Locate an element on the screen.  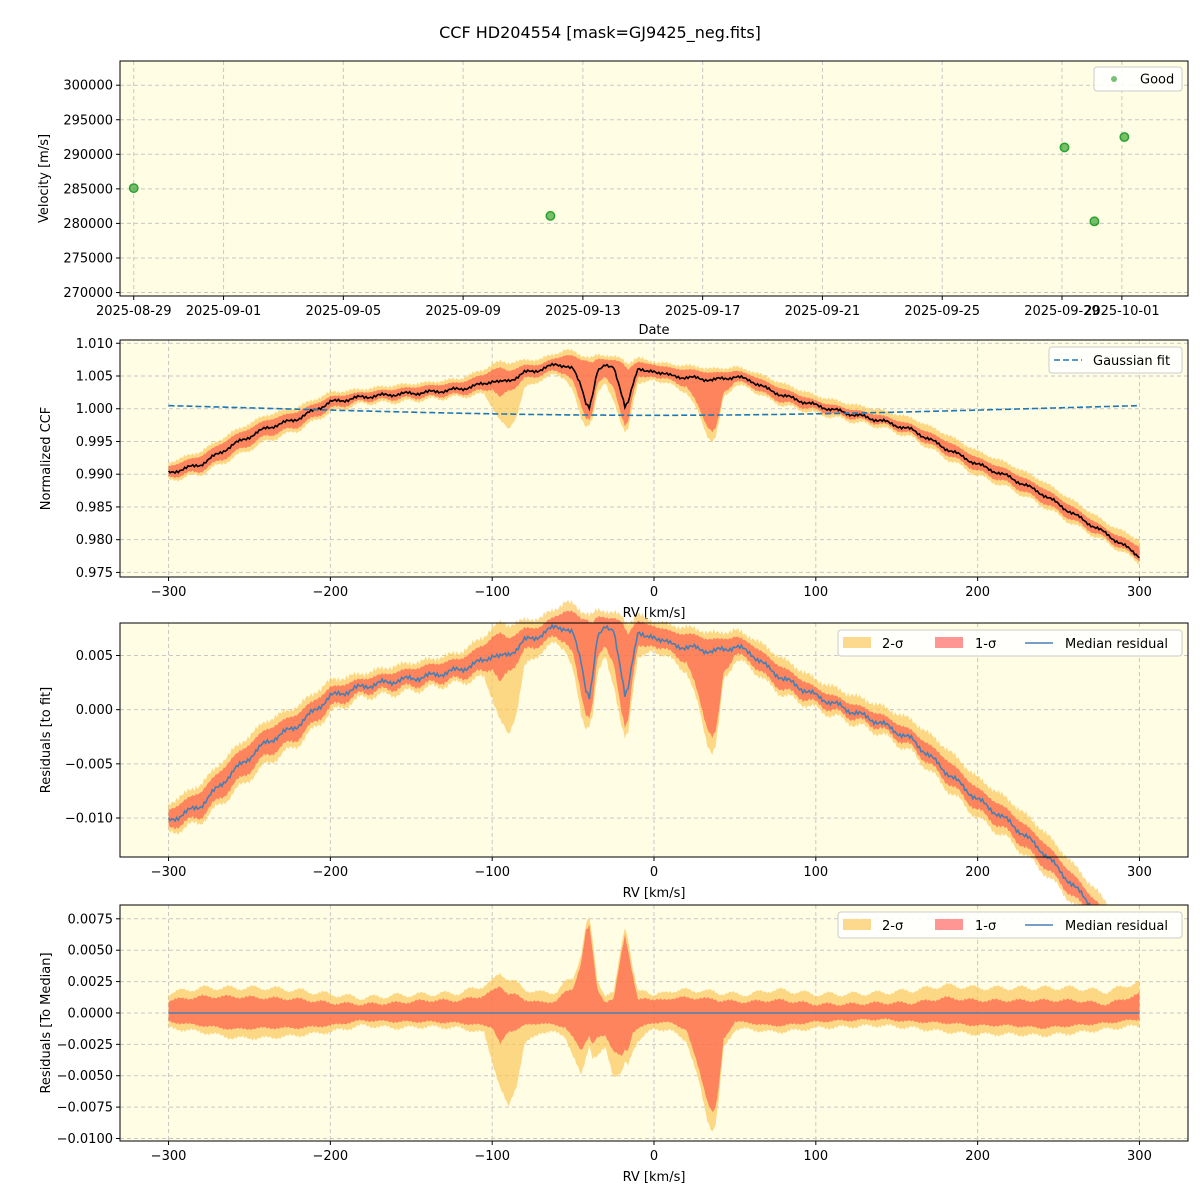
tick-label-x: 2025-09-13 is located at coordinates (583, 311).